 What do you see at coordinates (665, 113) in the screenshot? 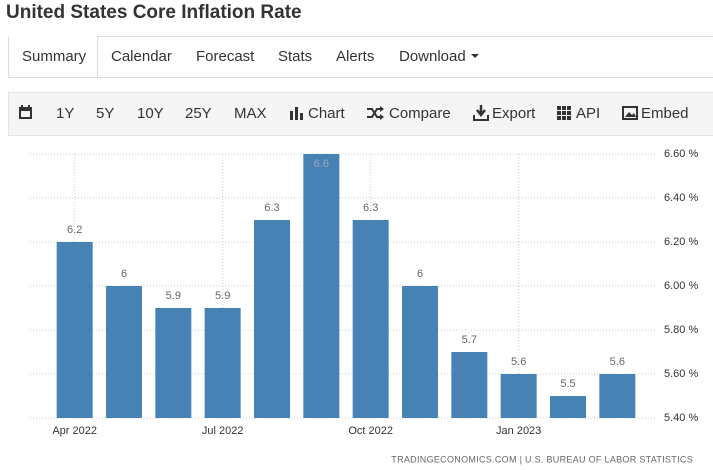
I see `toolbar-button: Embed` at bounding box center [665, 113].